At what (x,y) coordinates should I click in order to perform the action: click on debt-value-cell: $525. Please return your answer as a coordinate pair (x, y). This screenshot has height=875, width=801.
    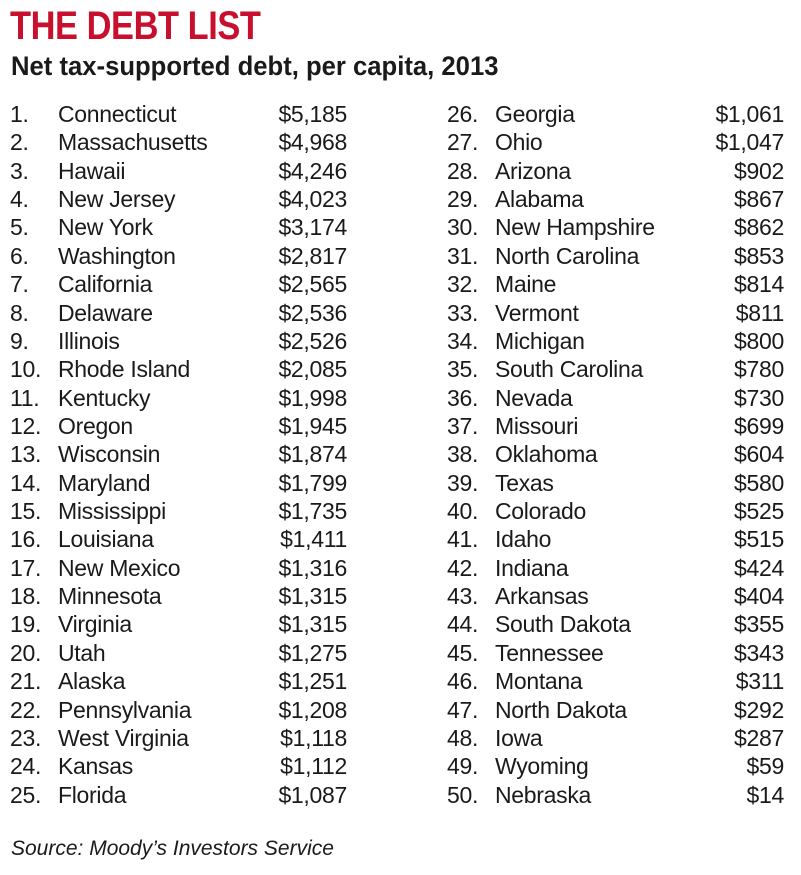
    Looking at the image, I should click on (759, 511).